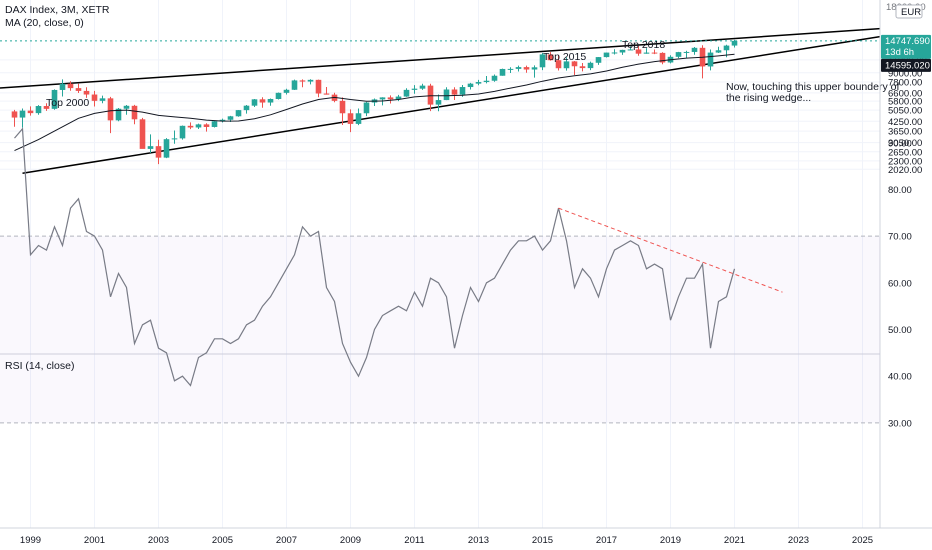  Describe the element at coordinates (694, 50) in the screenshot. I see `candle-2019Q4` at that location.